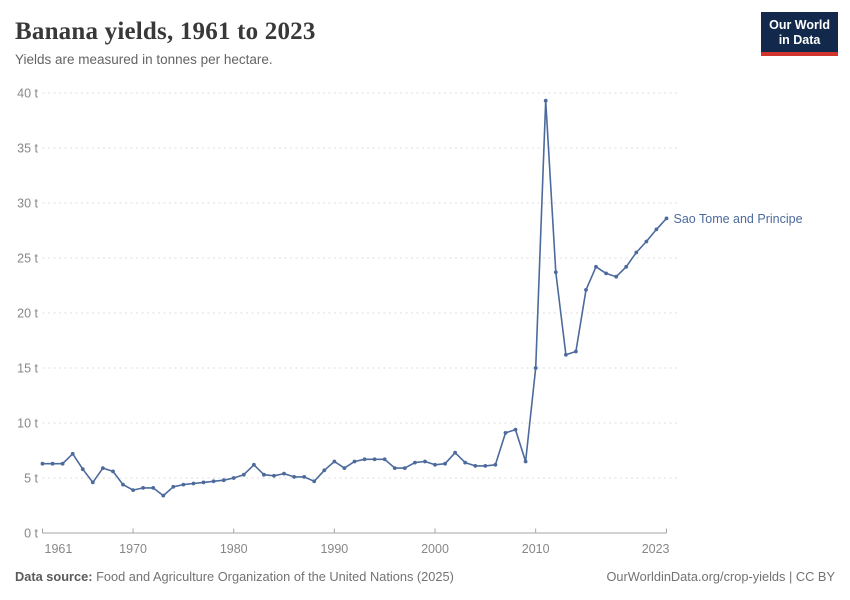  Describe the element at coordinates (59, 549) in the screenshot. I see `x-tick-label: 1961` at that location.